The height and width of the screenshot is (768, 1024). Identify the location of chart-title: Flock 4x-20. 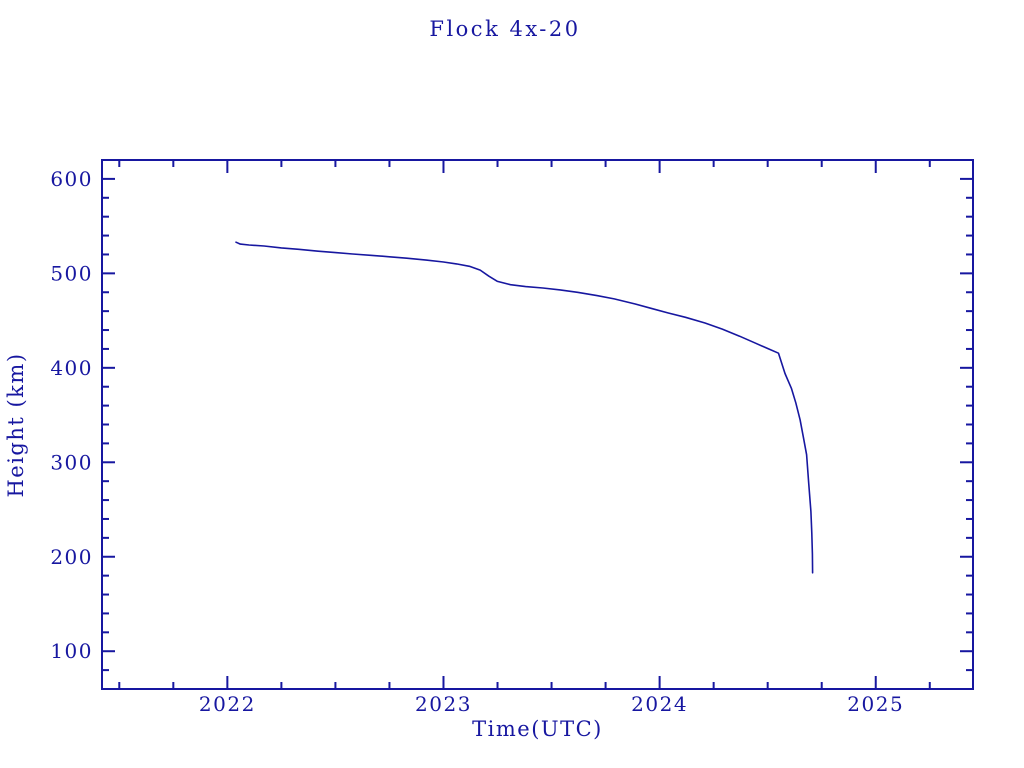
(505, 29).